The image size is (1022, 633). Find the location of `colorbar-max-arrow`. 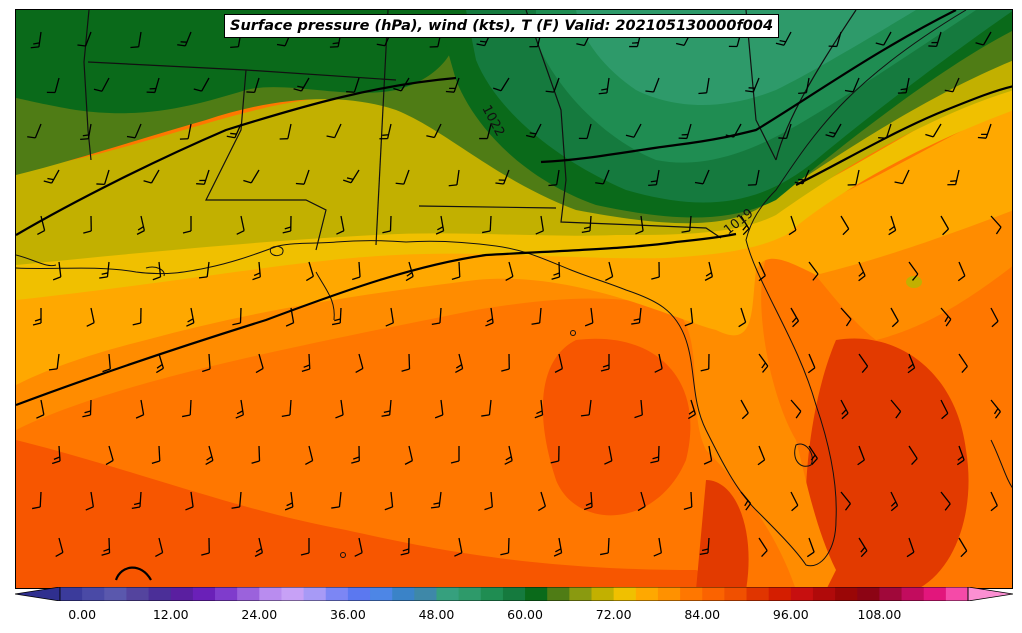

colorbar-max-arrow is located at coordinates (990, 594).